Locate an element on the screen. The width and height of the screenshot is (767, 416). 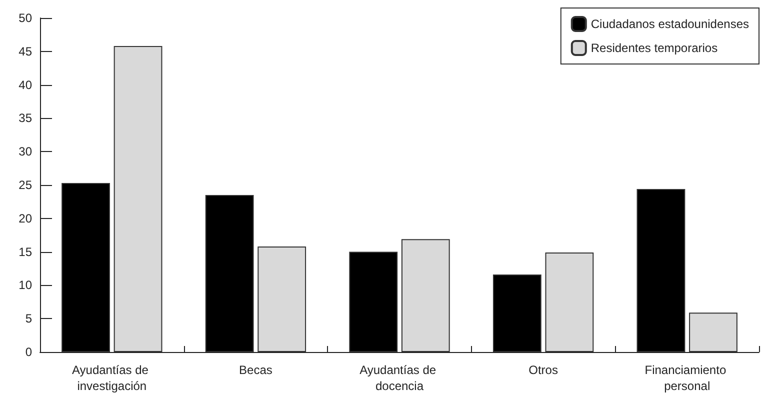
y-tick-label: 10 is located at coordinates (25, 285).